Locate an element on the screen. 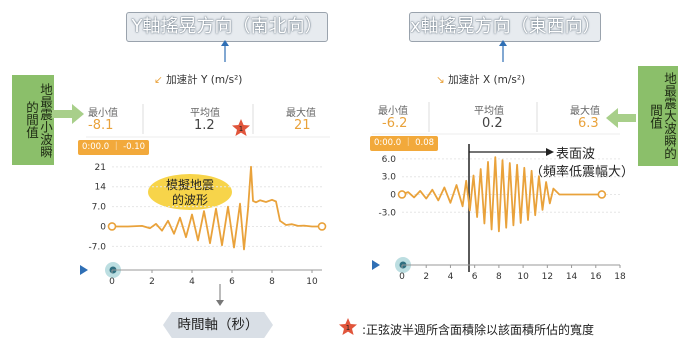 The width and height of the screenshot is (680, 345). right-chart-xtick-1: 2 is located at coordinates (426, 277).